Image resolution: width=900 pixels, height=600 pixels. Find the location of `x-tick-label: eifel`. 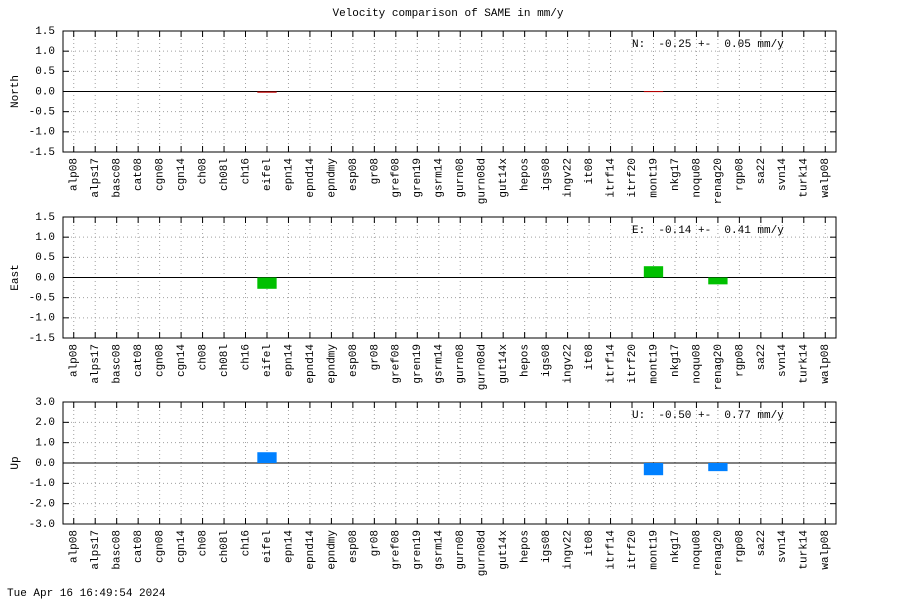

x-tick-label: eifel is located at coordinates (268, 174).